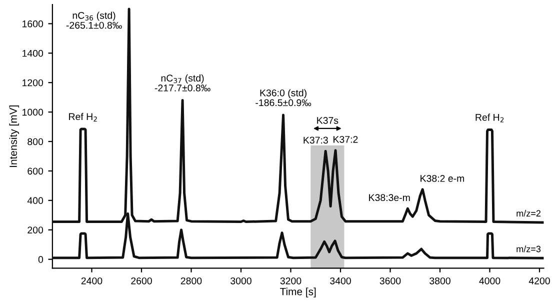  Describe the element at coordinates (35, 200) in the screenshot. I see `y-tick-label: 400` at that location.